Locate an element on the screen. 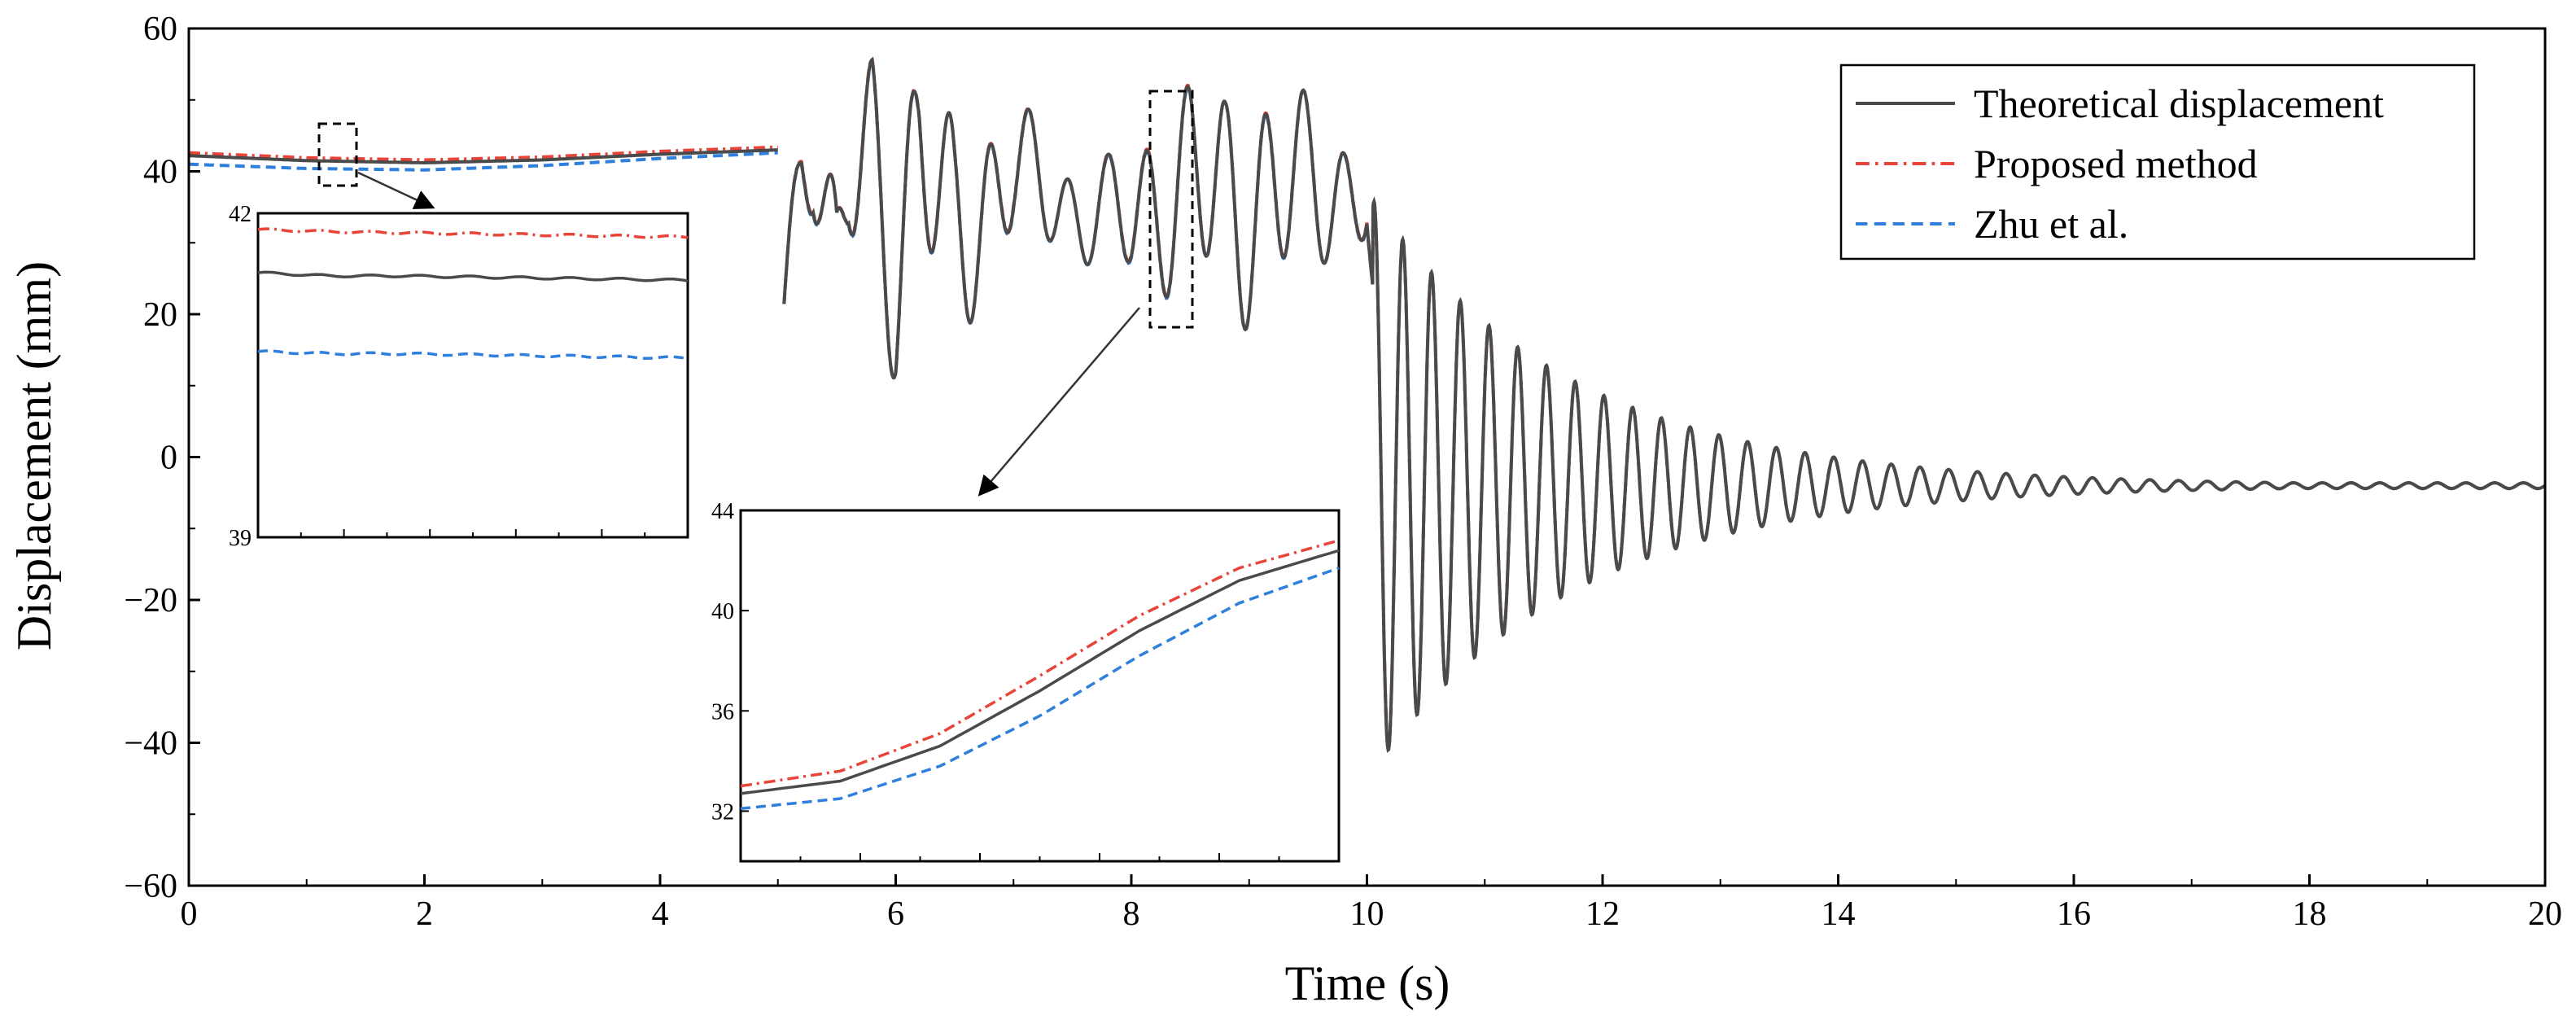  inset-2-frame is located at coordinates (1039, 686).